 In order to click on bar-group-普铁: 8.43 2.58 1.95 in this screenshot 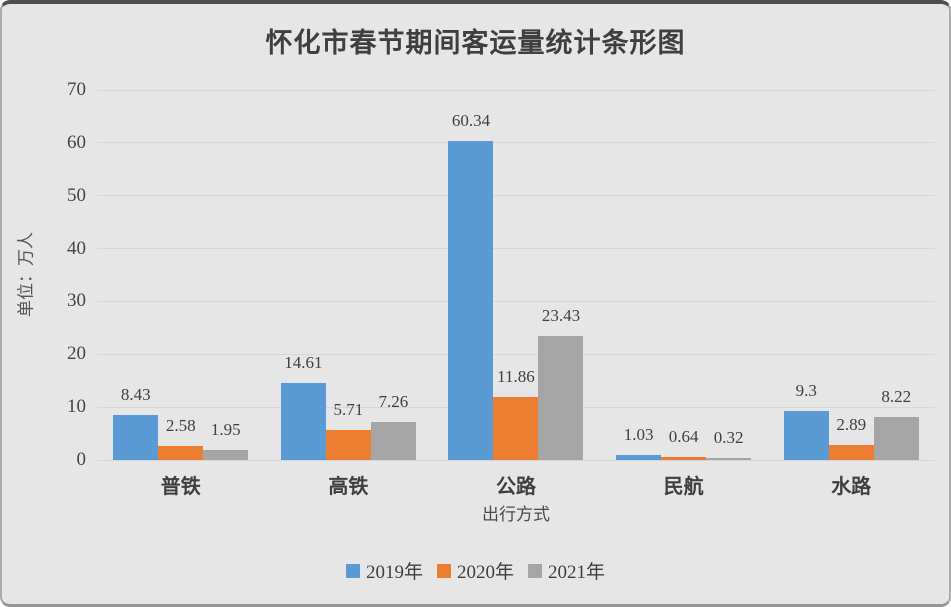, I will do `click(181, 275)`.